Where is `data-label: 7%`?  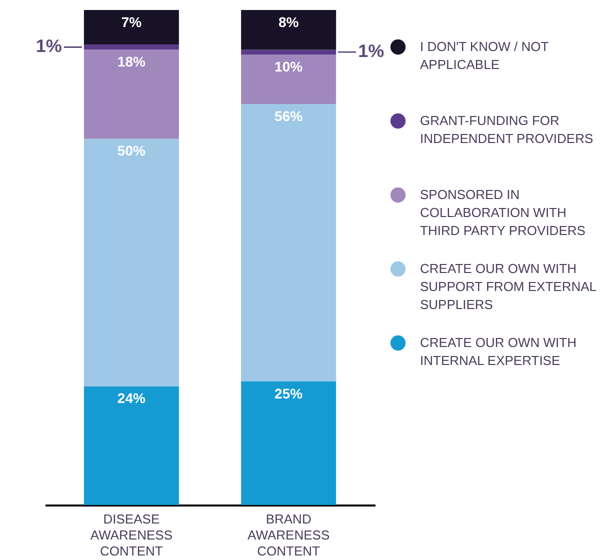 data-label: 7% is located at coordinates (131, 22).